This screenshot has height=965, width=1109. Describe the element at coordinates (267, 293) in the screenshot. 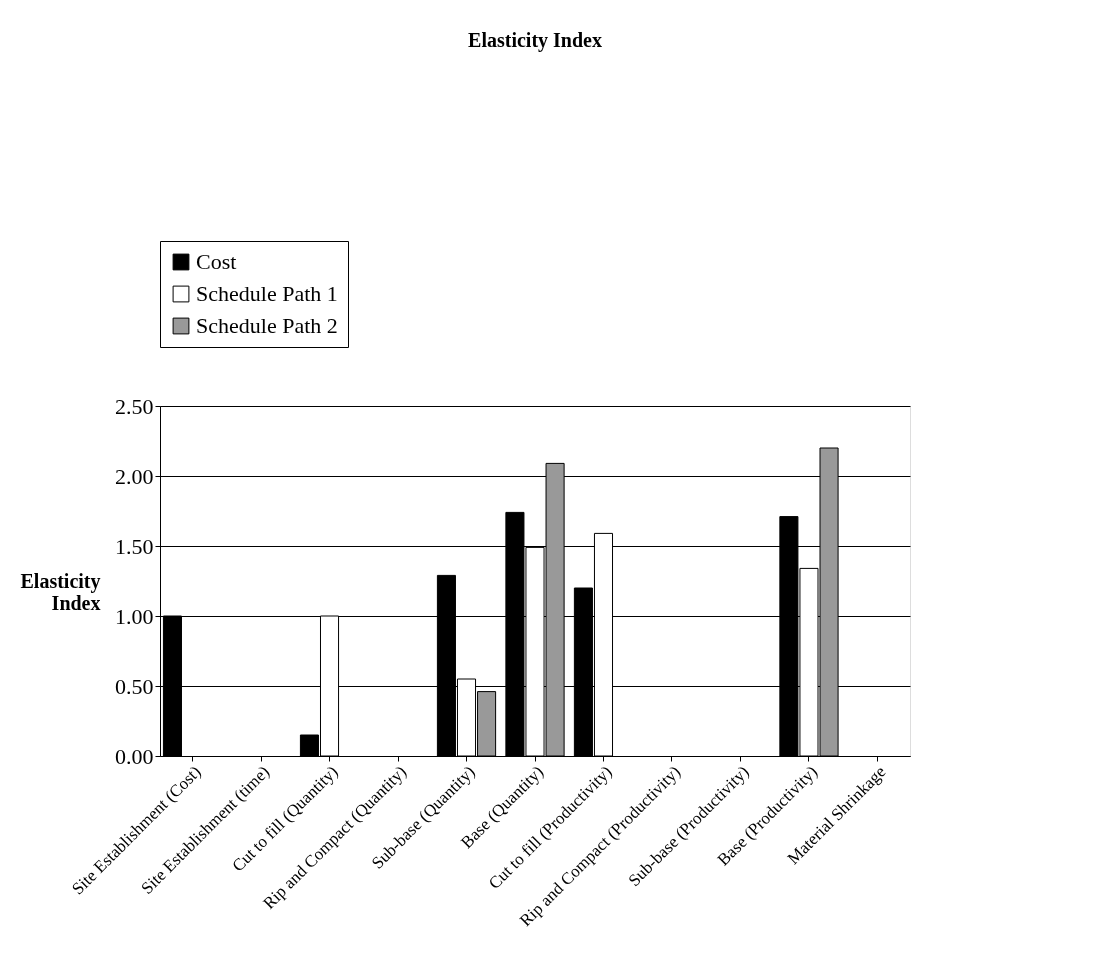

I see `legend-label: Schedule Path 1` at that location.